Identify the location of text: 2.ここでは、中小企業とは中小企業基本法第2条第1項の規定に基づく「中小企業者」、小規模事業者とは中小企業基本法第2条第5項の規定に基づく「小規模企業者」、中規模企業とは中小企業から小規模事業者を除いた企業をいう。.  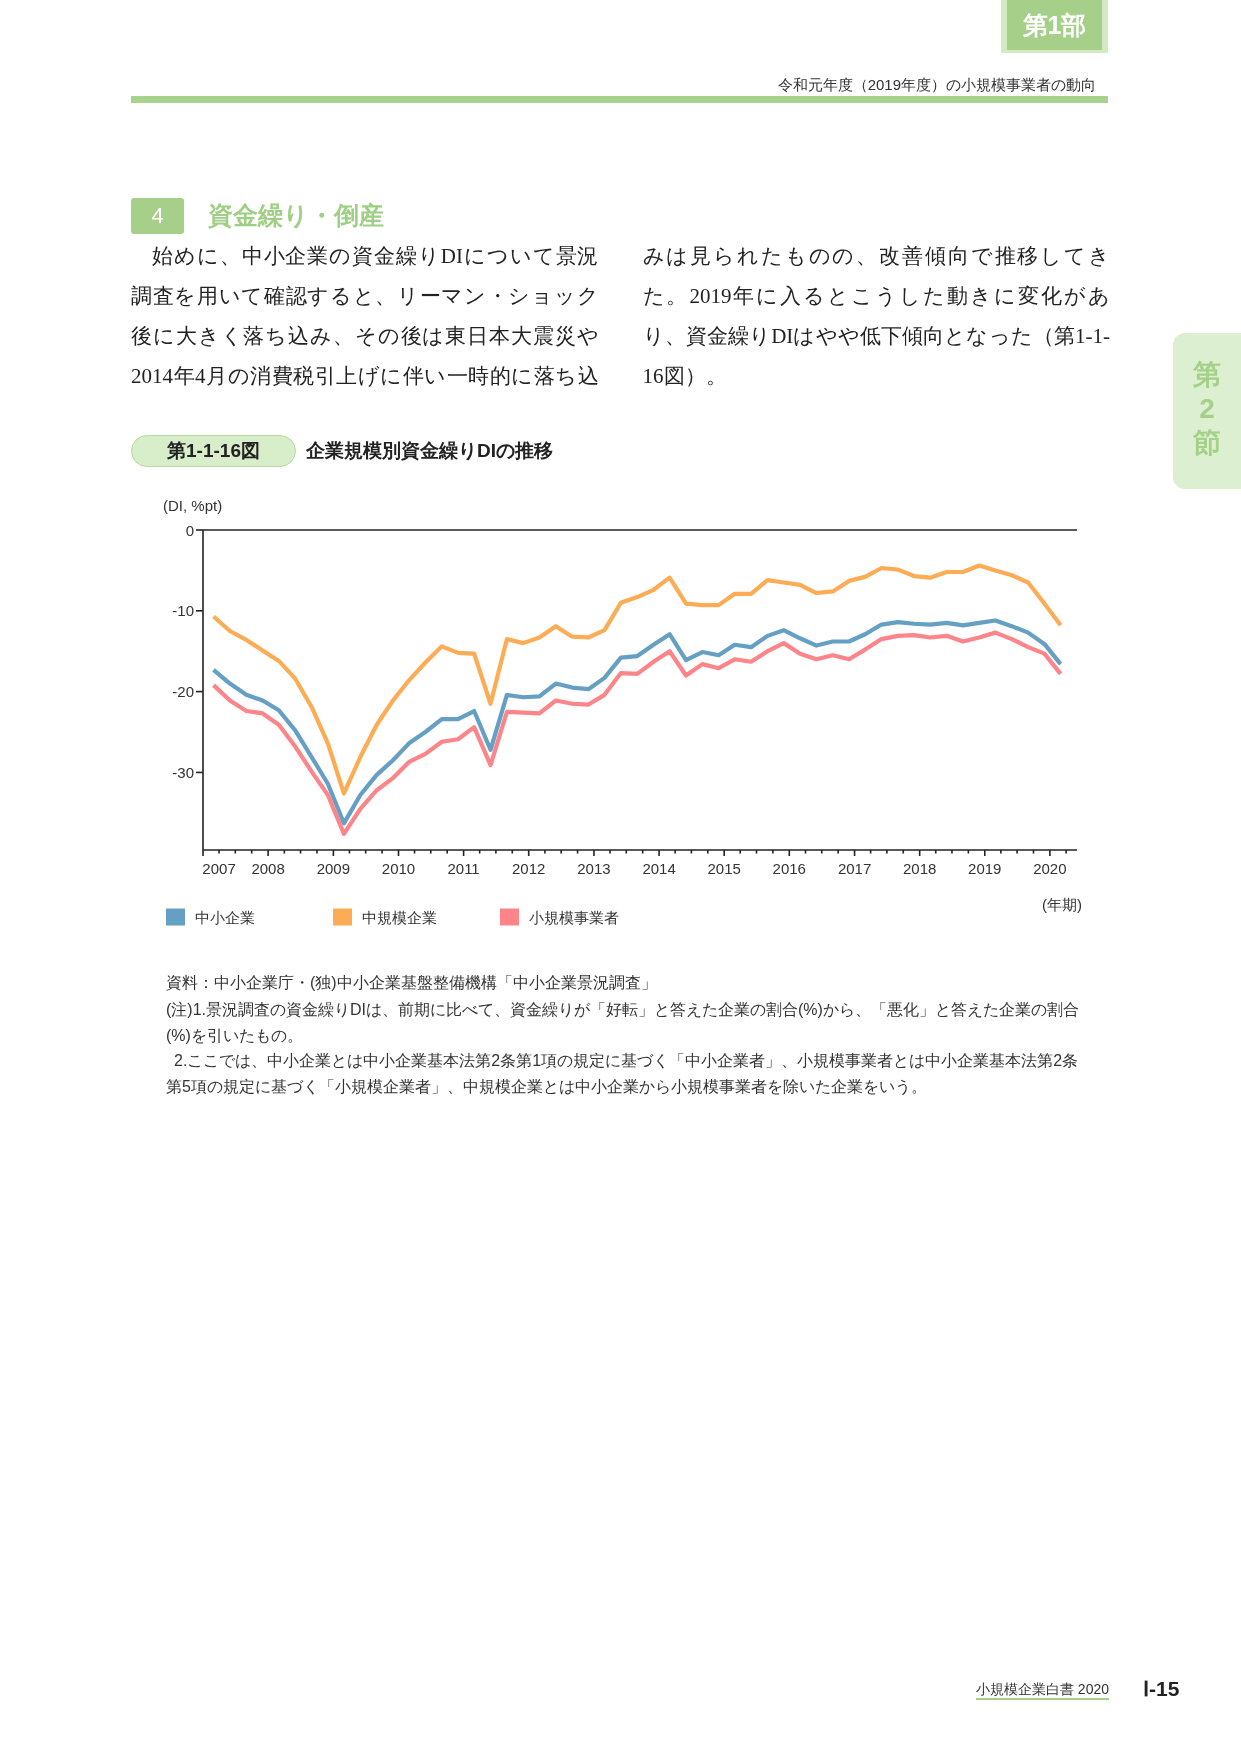
(623, 1074).